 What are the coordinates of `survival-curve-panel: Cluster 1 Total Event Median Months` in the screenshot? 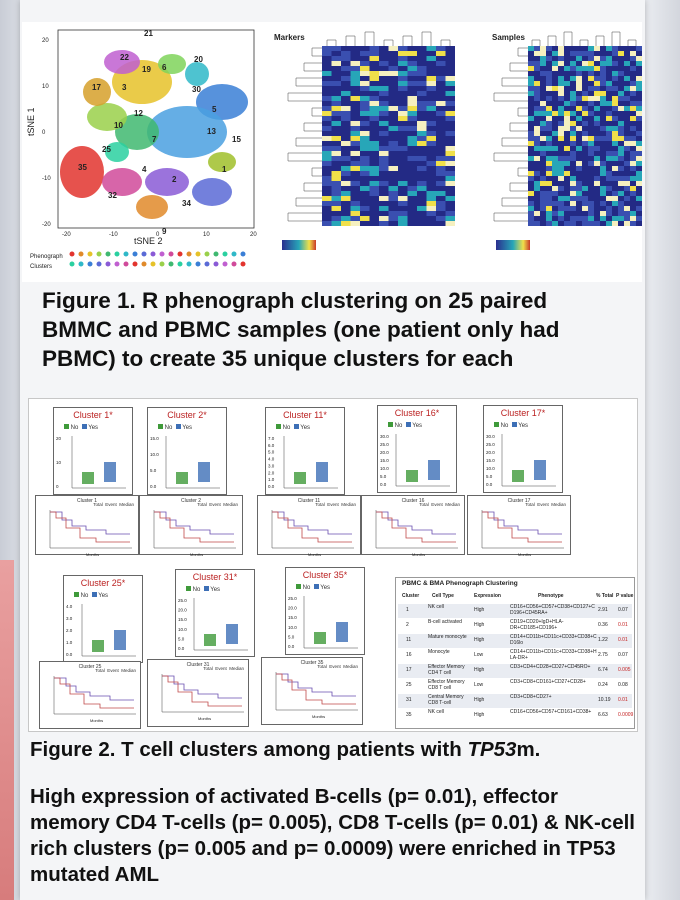 It's located at (87, 526).